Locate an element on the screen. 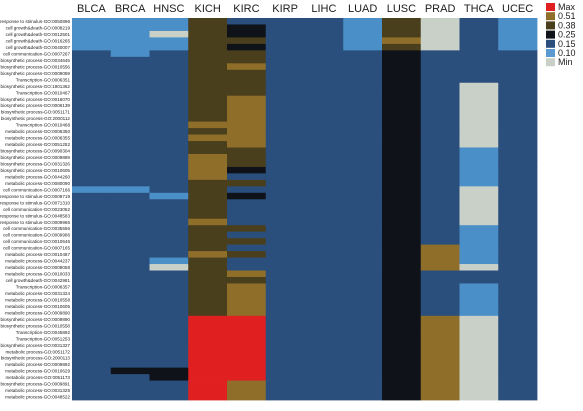  row-label: biosynthetic process-GO:2000112 is located at coordinates (36, 118).